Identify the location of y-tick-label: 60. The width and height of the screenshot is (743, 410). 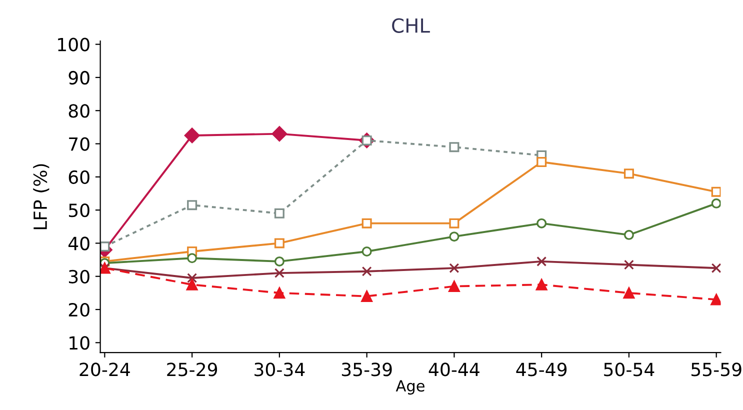
(79, 177).